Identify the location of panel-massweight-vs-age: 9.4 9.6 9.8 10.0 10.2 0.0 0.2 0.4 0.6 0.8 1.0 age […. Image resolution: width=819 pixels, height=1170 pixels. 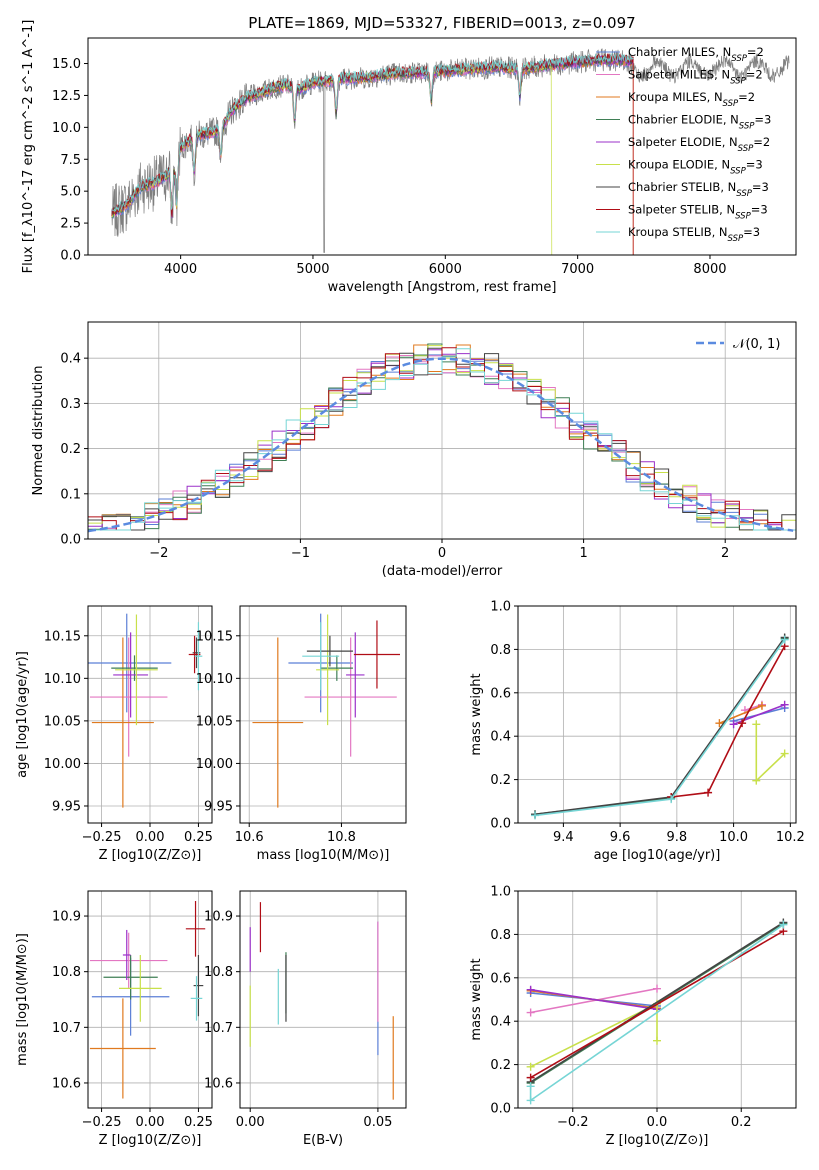
(637, 732).